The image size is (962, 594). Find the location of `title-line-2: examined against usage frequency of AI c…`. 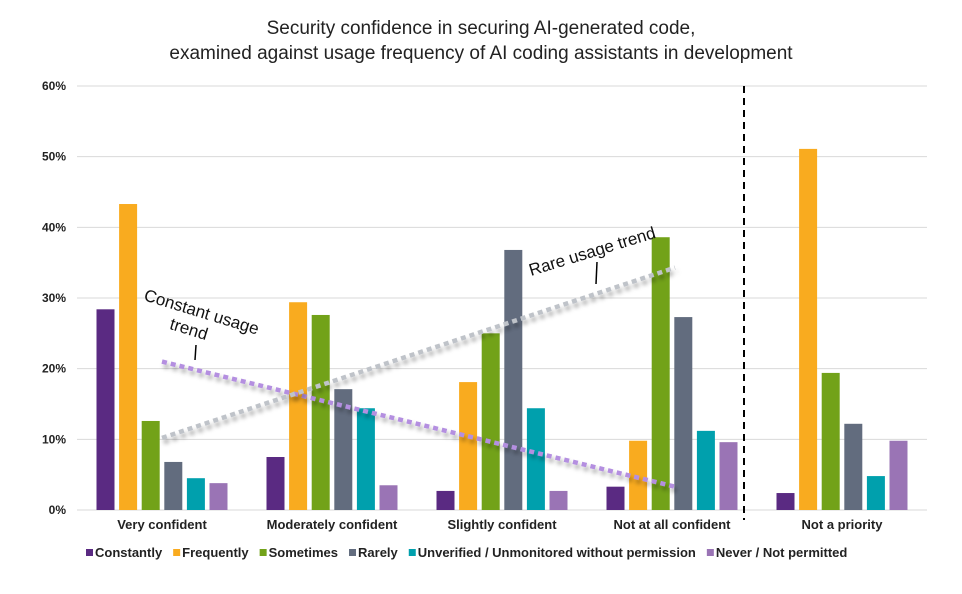

title-line-2: examined against usage frequency of AI c… is located at coordinates (481, 53).